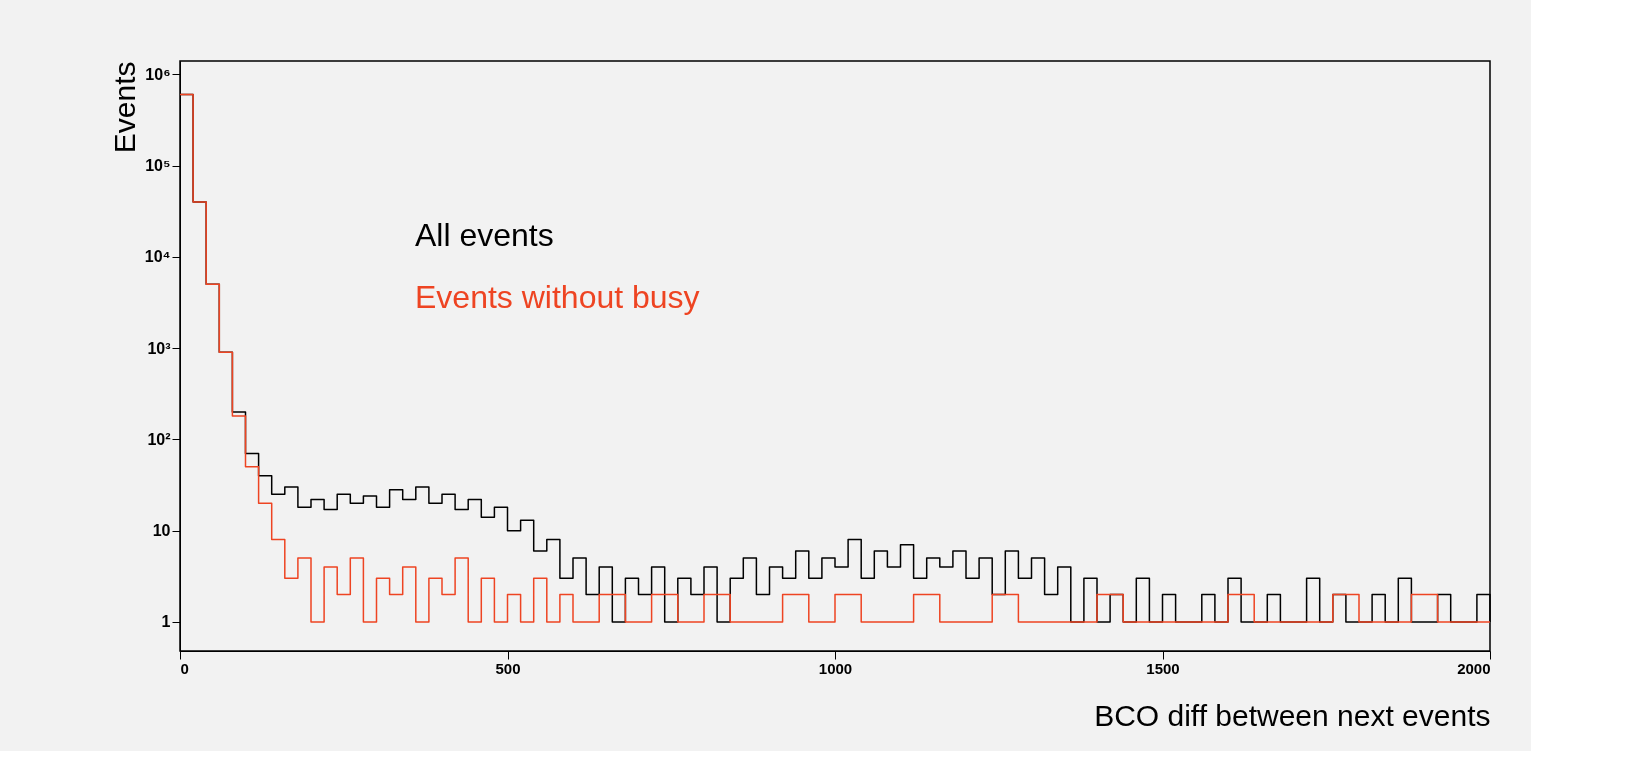 The width and height of the screenshot is (1626, 772). I want to click on y-tick-label: 10⁴, so click(157, 257).